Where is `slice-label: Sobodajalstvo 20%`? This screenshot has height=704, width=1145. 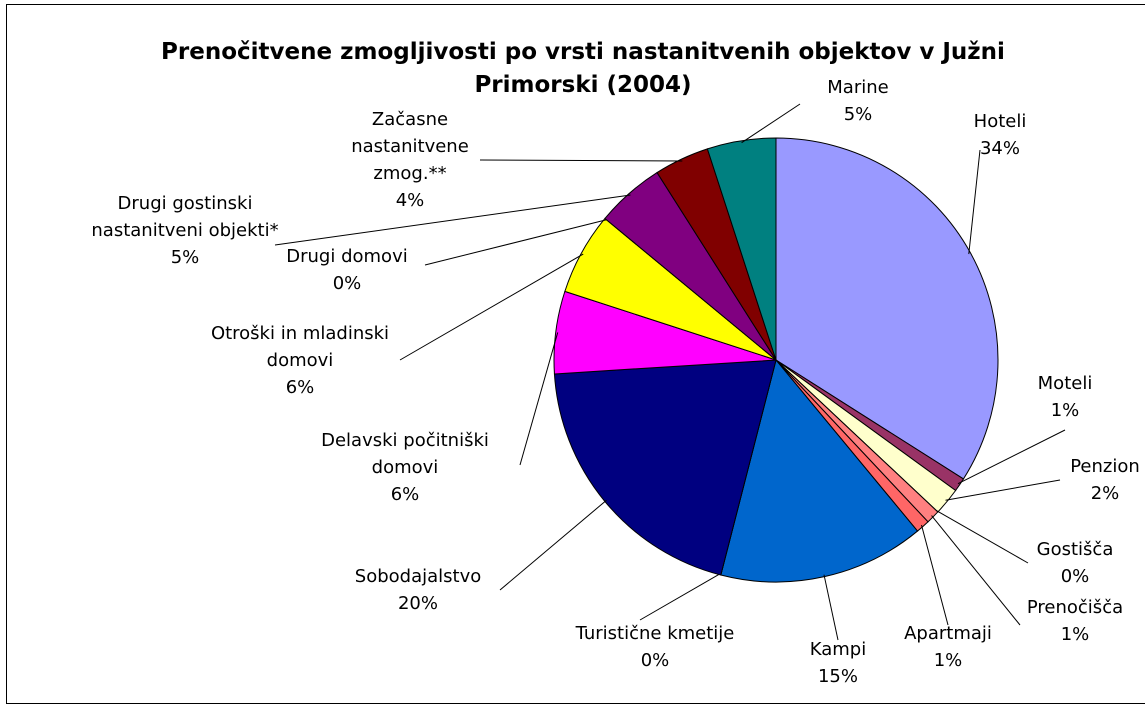 slice-label: Sobodajalstvo 20% is located at coordinates (418, 590).